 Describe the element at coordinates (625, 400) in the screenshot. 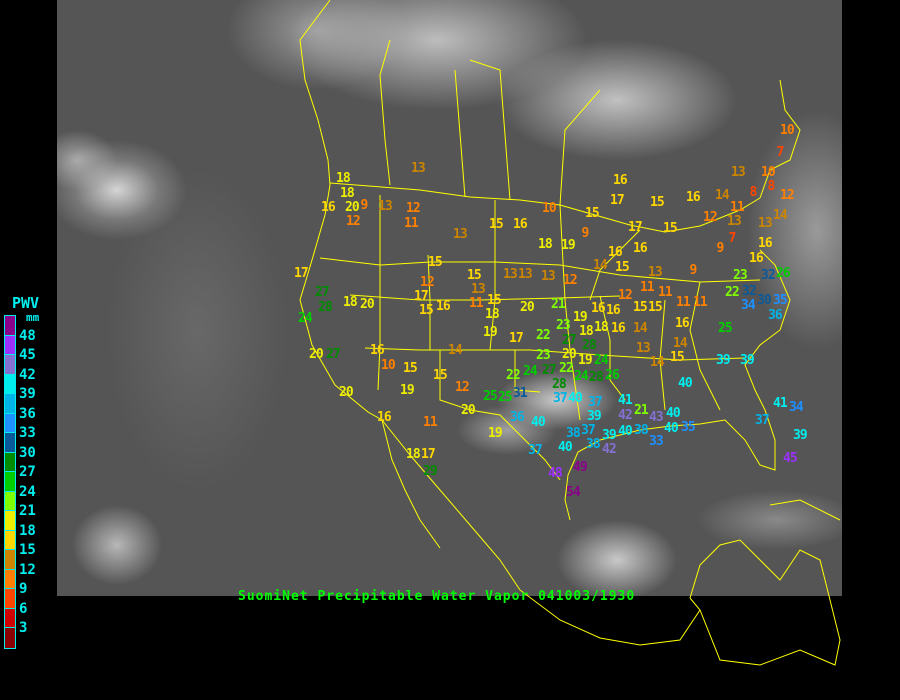

I see `station-pwv-value: 41` at that location.